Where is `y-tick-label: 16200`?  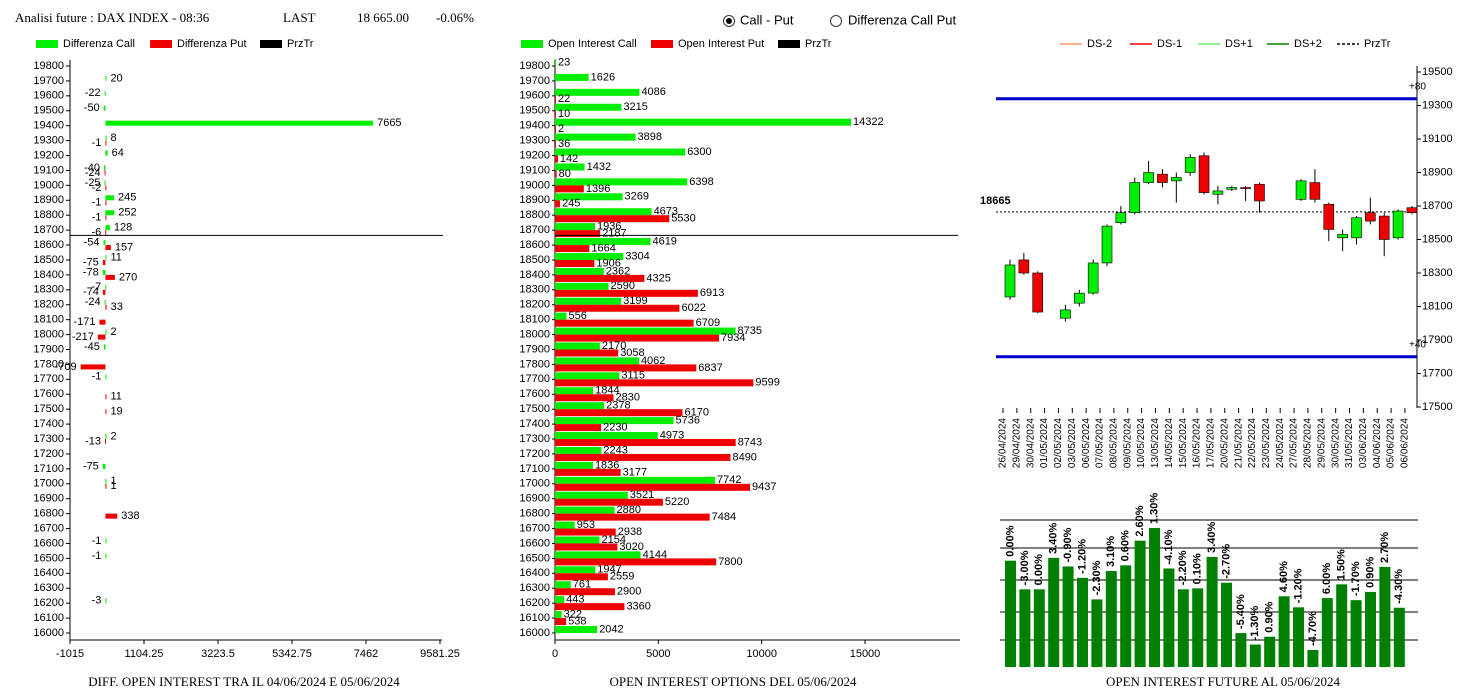
y-tick-label: 16200 is located at coordinates (48, 603).